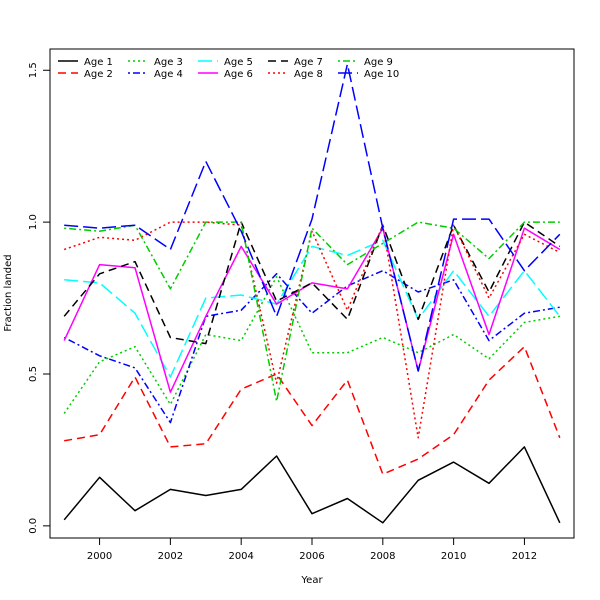  I want to click on y-tick-label: 1.0, so click(33, 222).